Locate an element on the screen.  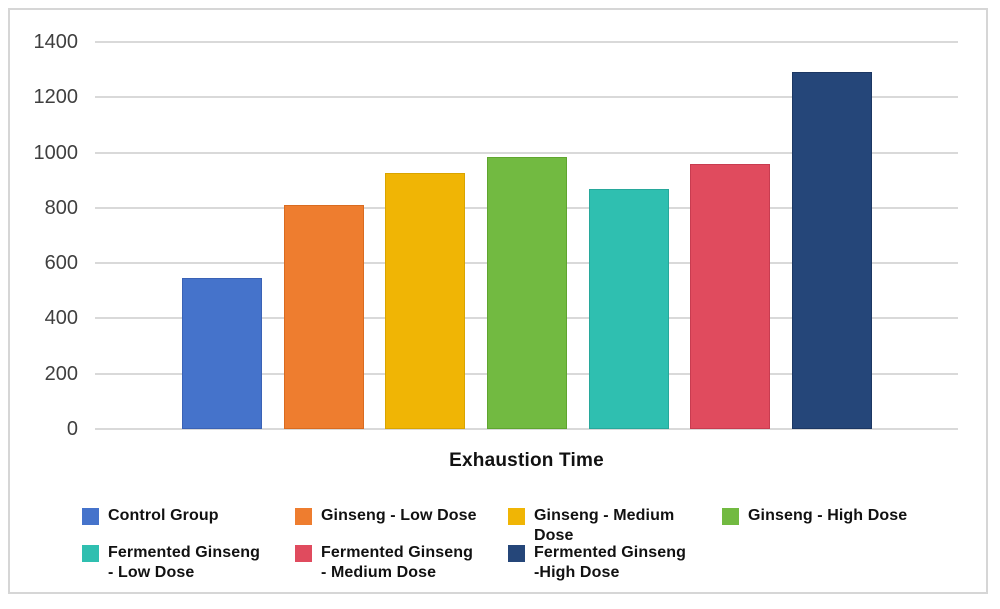
legend-swatch-control-group is located at coordinates (90, 516).